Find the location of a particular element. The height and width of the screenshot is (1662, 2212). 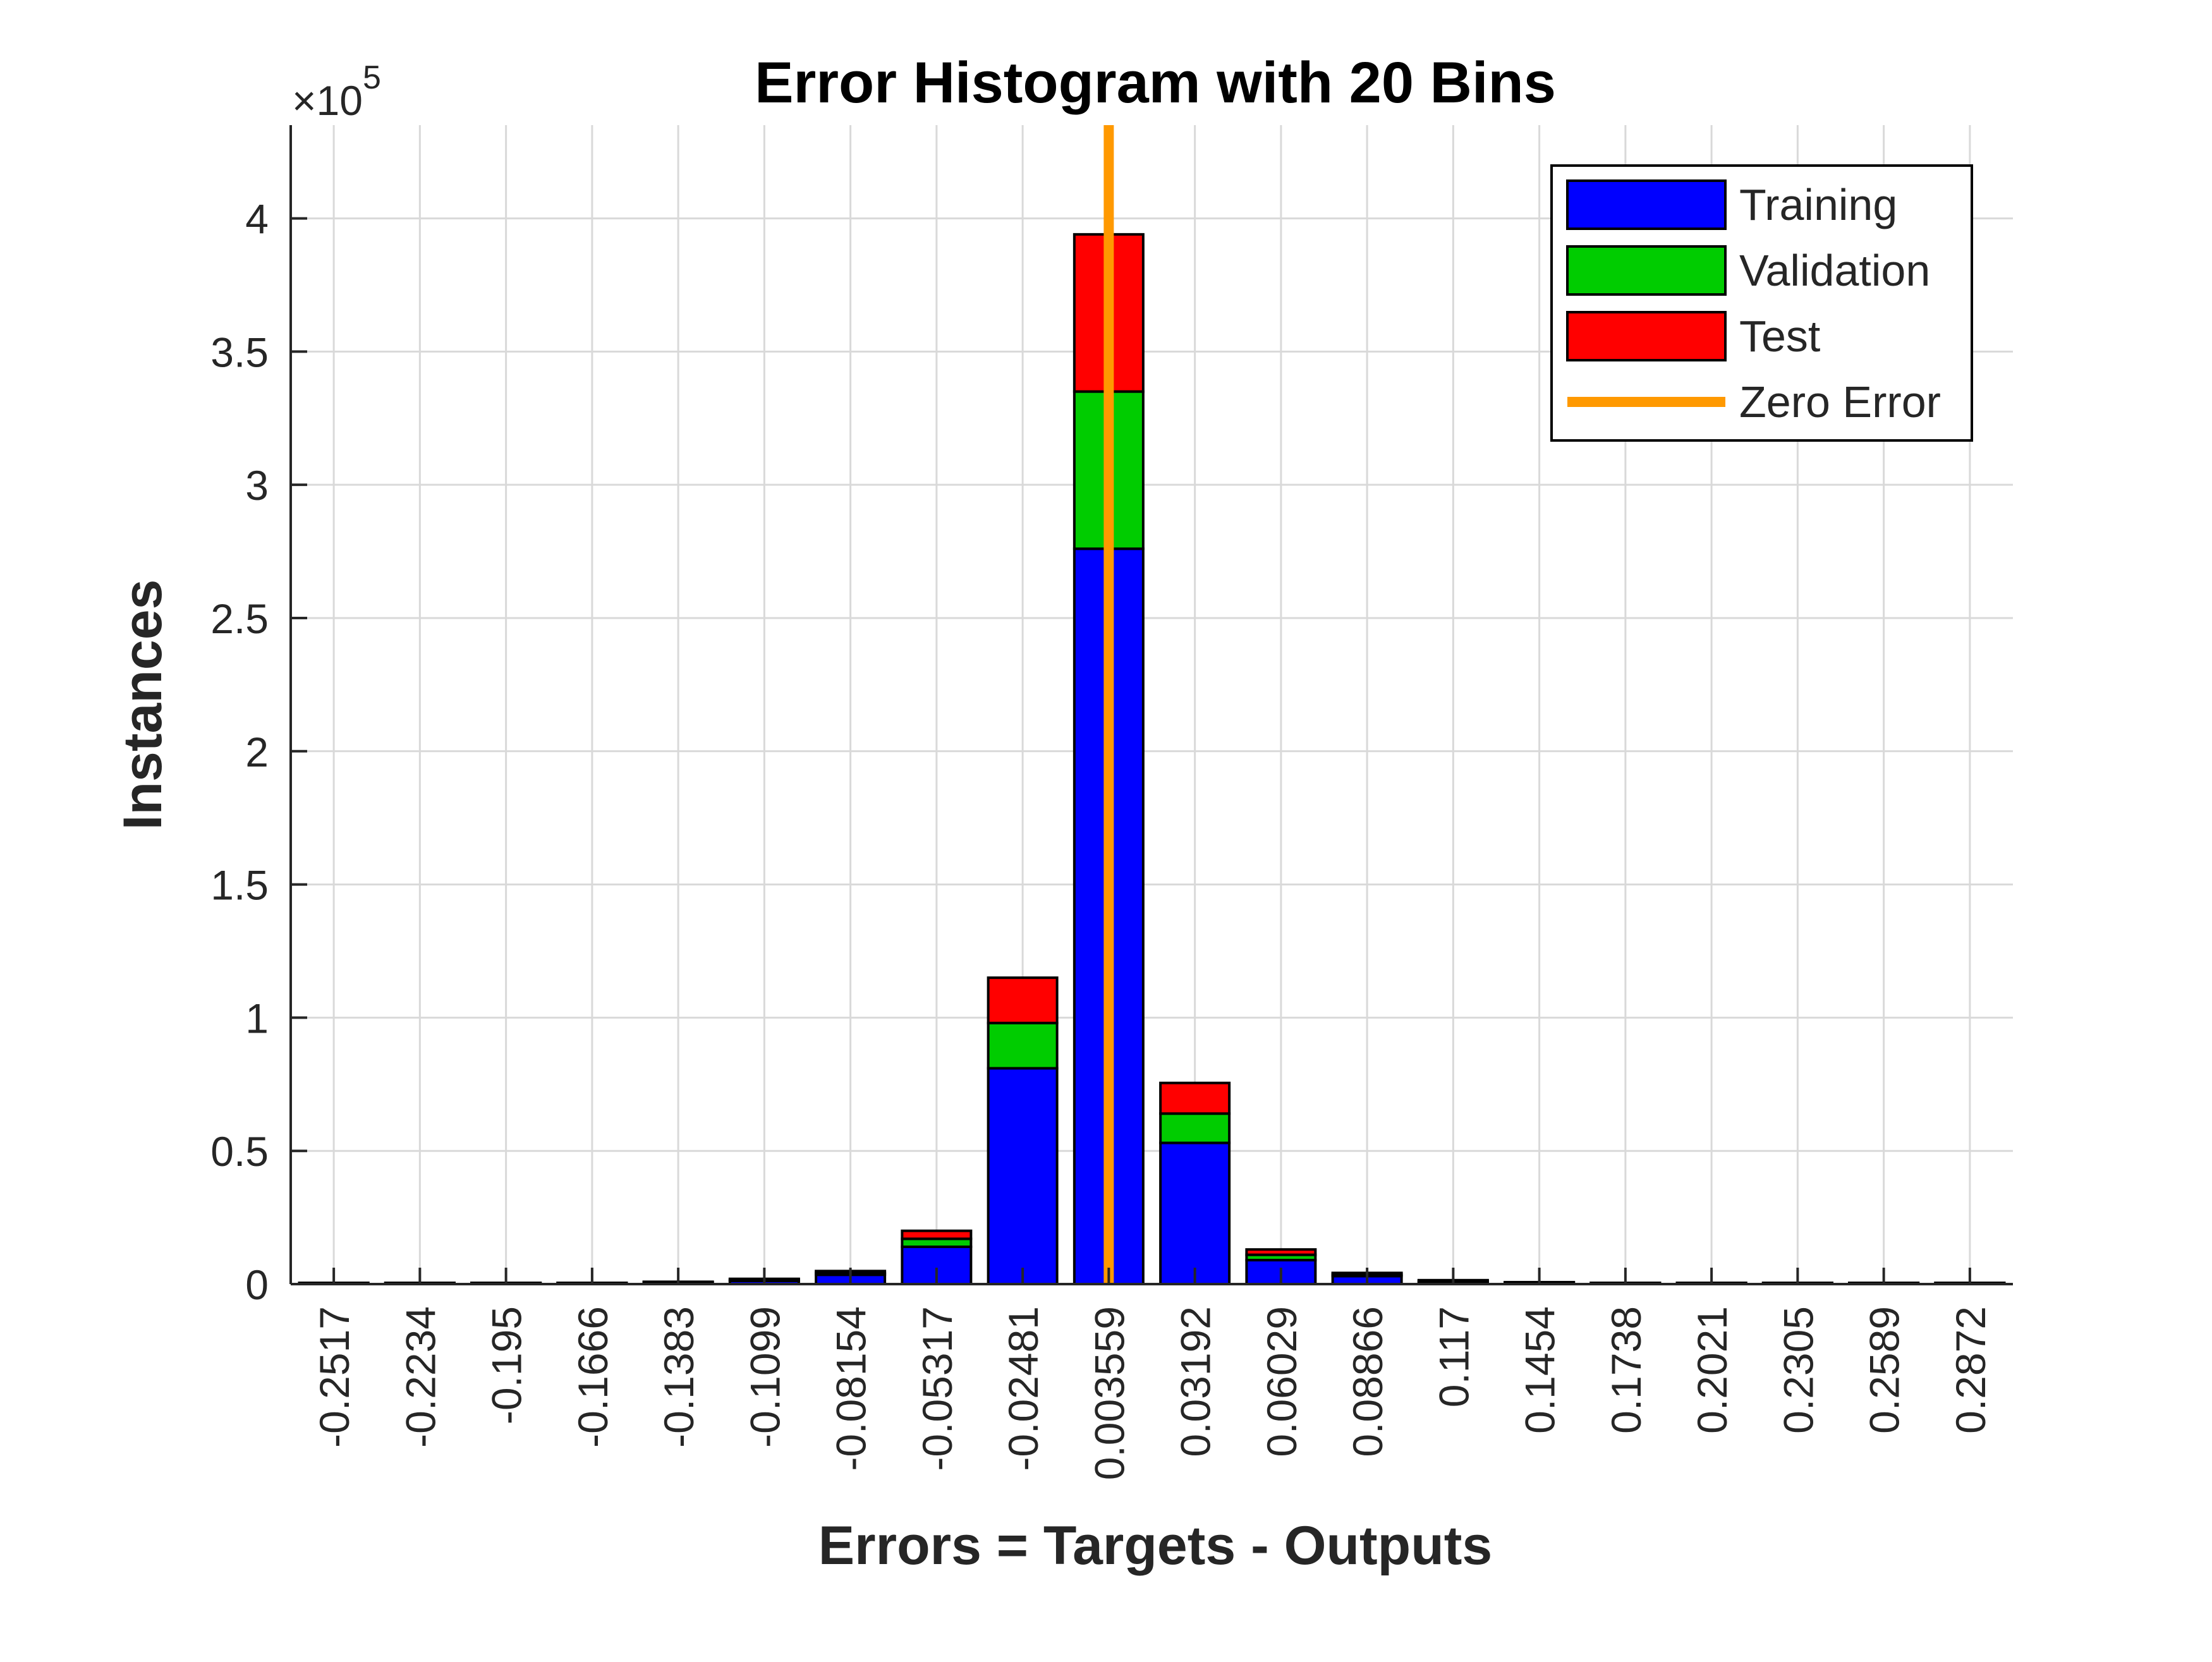

x-axis-label: Errors = Targets - Outputs is located at coordinates (1155, 1545).